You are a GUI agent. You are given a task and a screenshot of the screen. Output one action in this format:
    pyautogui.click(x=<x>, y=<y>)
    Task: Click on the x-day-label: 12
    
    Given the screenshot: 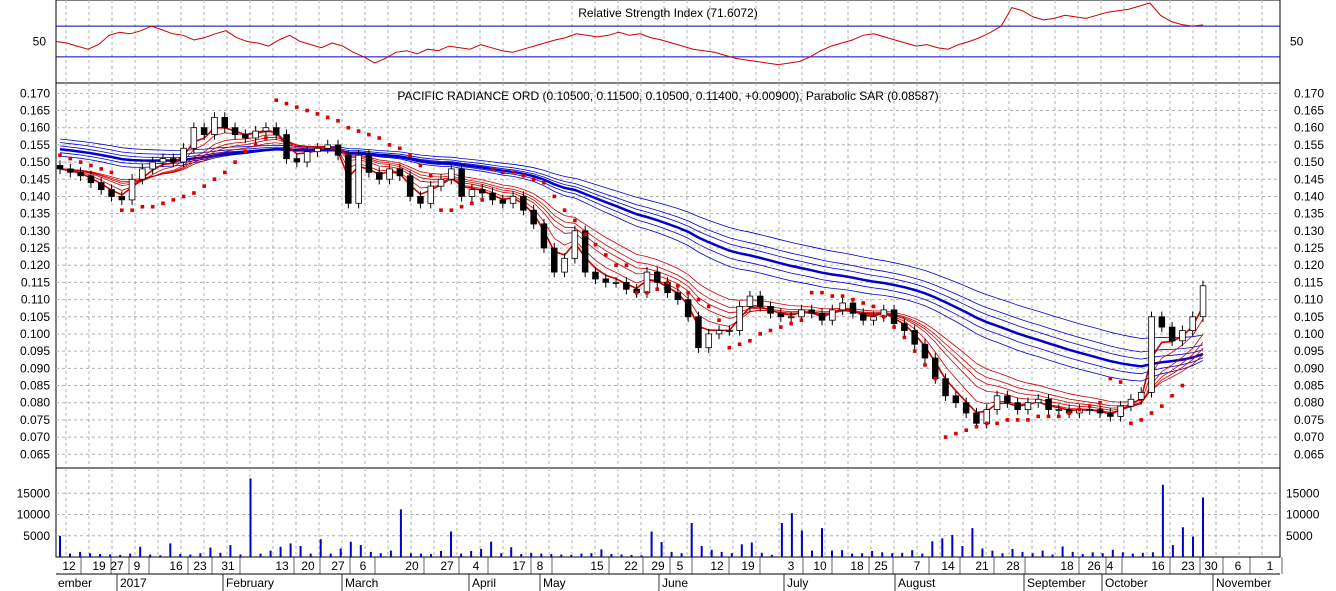 What is the action you would take?
    pyautogui.click(x=717, y=566)
    